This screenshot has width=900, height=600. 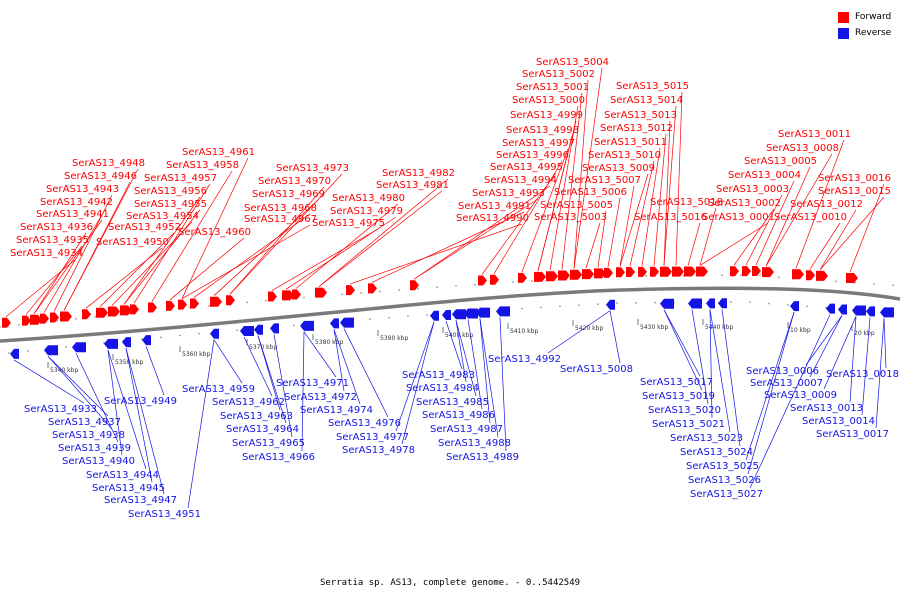 What do you see at coordinates (684, 410) in the screenshot?
I see `reverse-gene-label: SerAS13_5020` at bounding box center [684, 410].